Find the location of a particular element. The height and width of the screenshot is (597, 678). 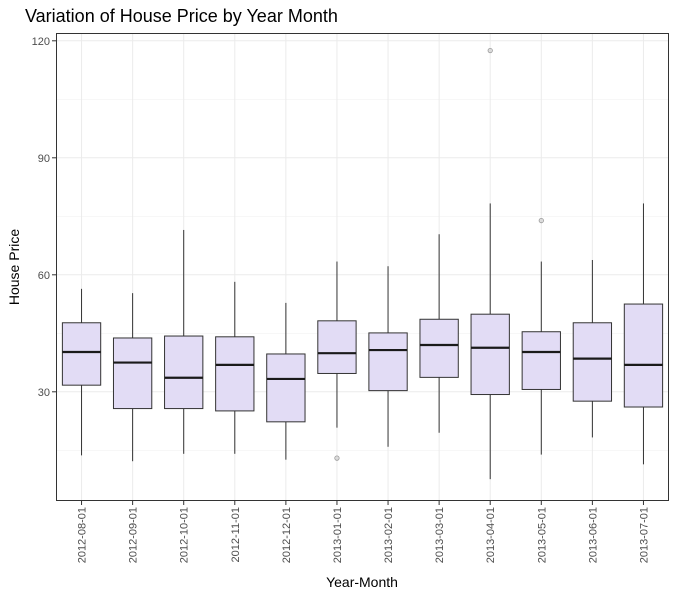

x-tick-label: 2012-10-01 is located at coordinates (185, 535).